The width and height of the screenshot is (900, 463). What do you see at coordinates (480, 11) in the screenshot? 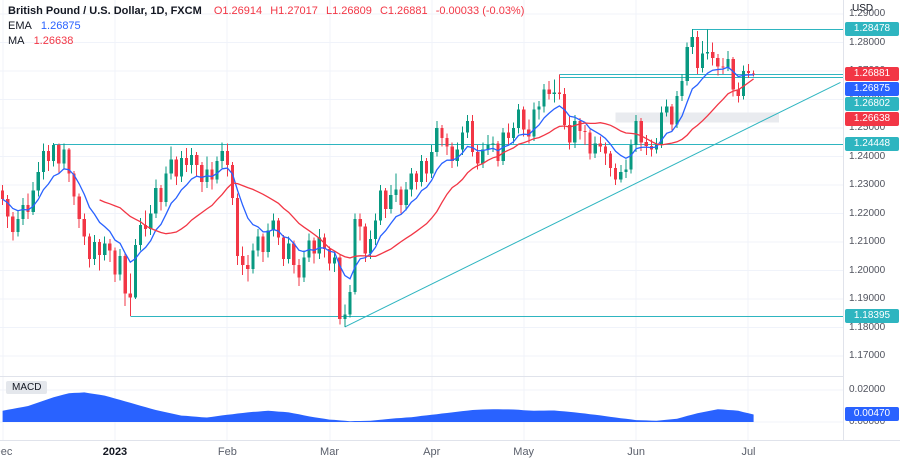
I see `ohlc-change: -0.00033 (-0.03%)` at bounding box center [480, 11].